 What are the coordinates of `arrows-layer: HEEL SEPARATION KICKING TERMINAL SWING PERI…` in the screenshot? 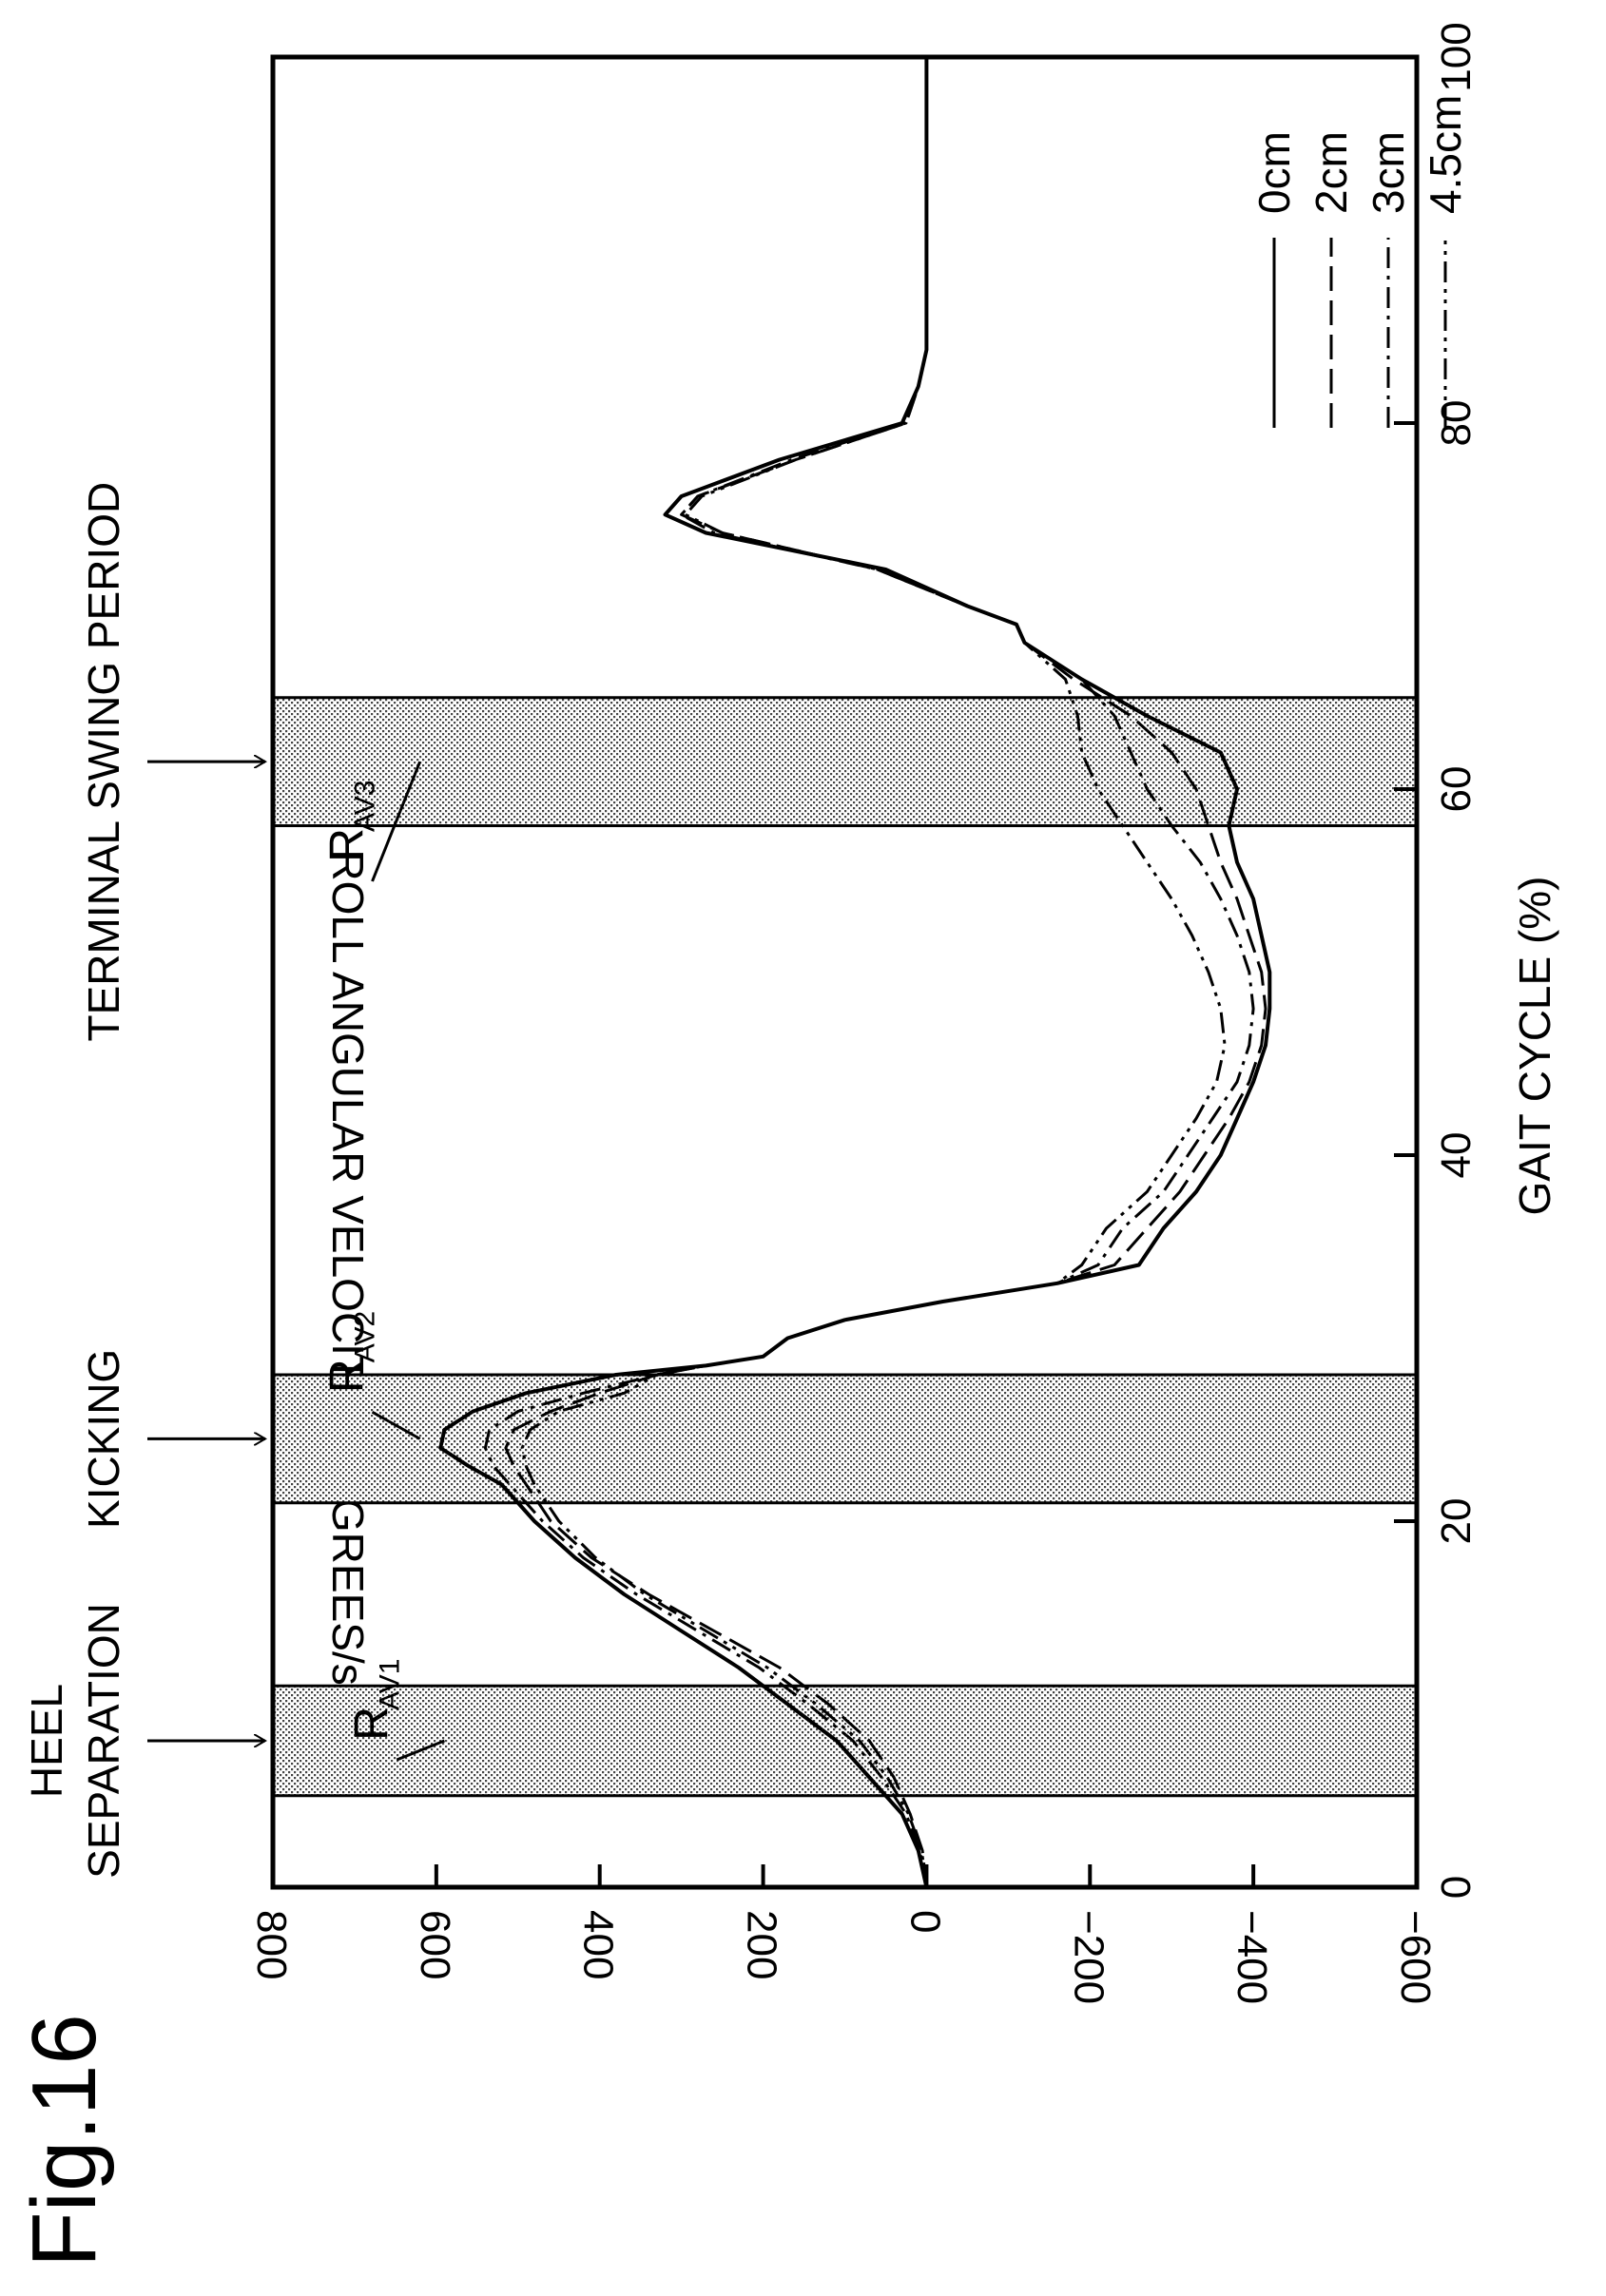 It's located at (143, 1180).